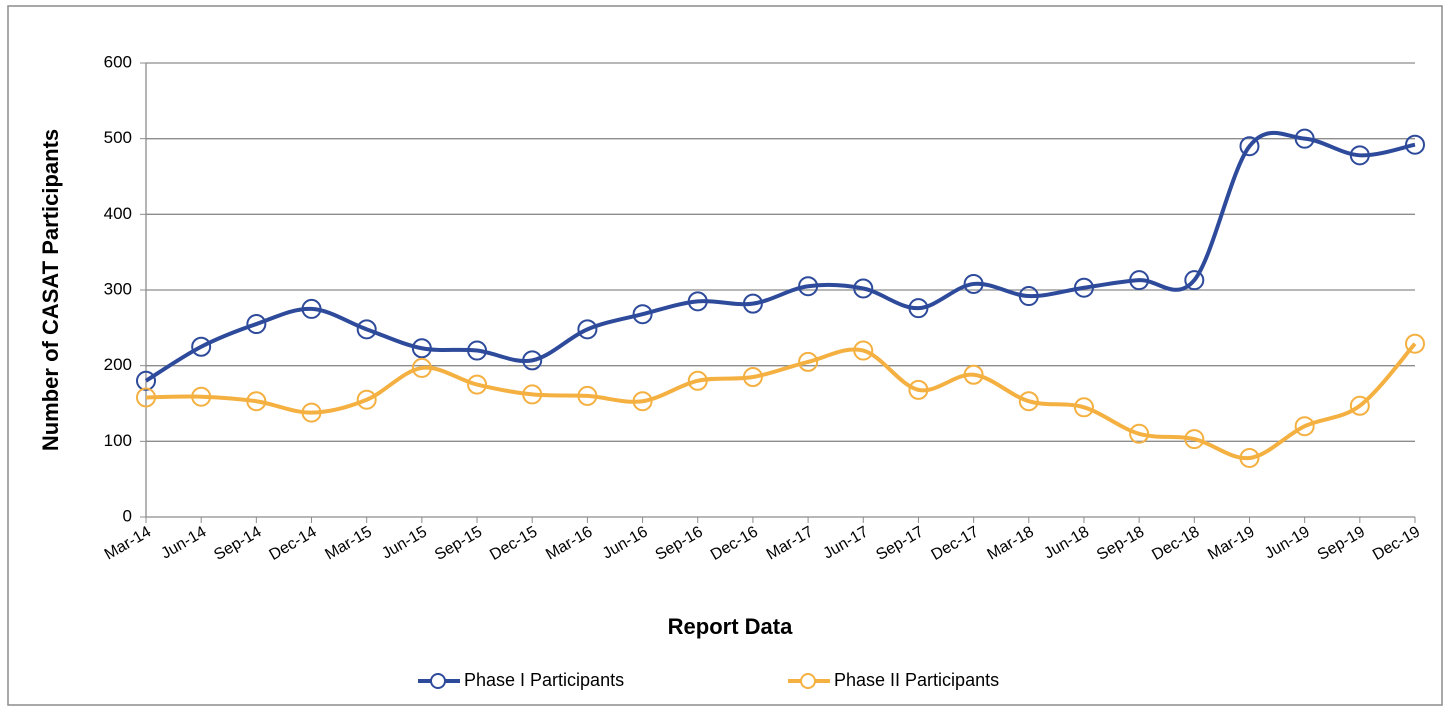  I want to click on x-axis-title: Report Data, so click(730, 626).